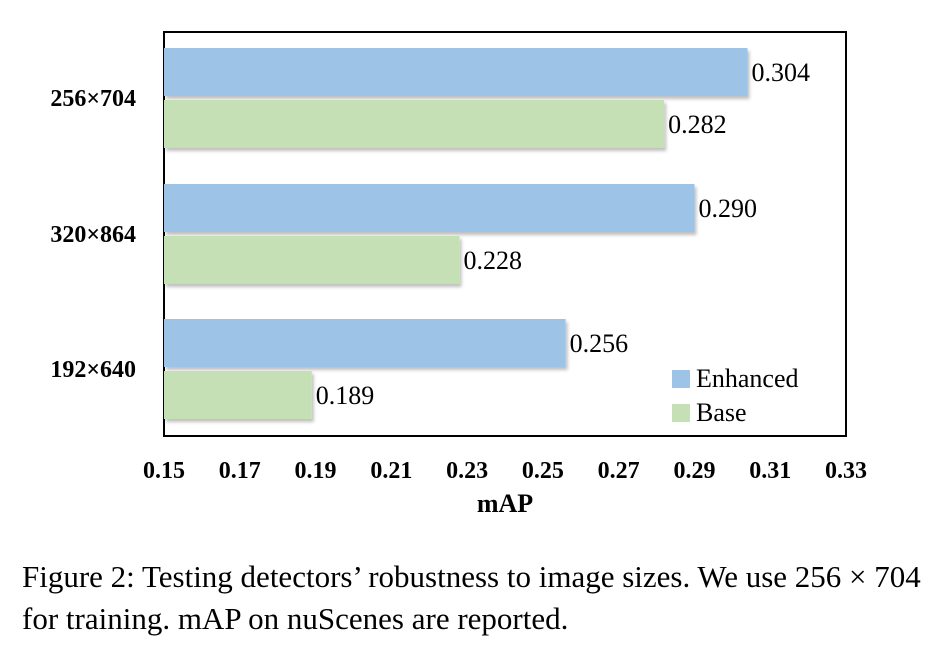 The image size is (937, 649). What do you see at coordinates (697, 124) in the screenshot?
I see `data-label-base-0: 0.282` at bounding box center [697, 124].